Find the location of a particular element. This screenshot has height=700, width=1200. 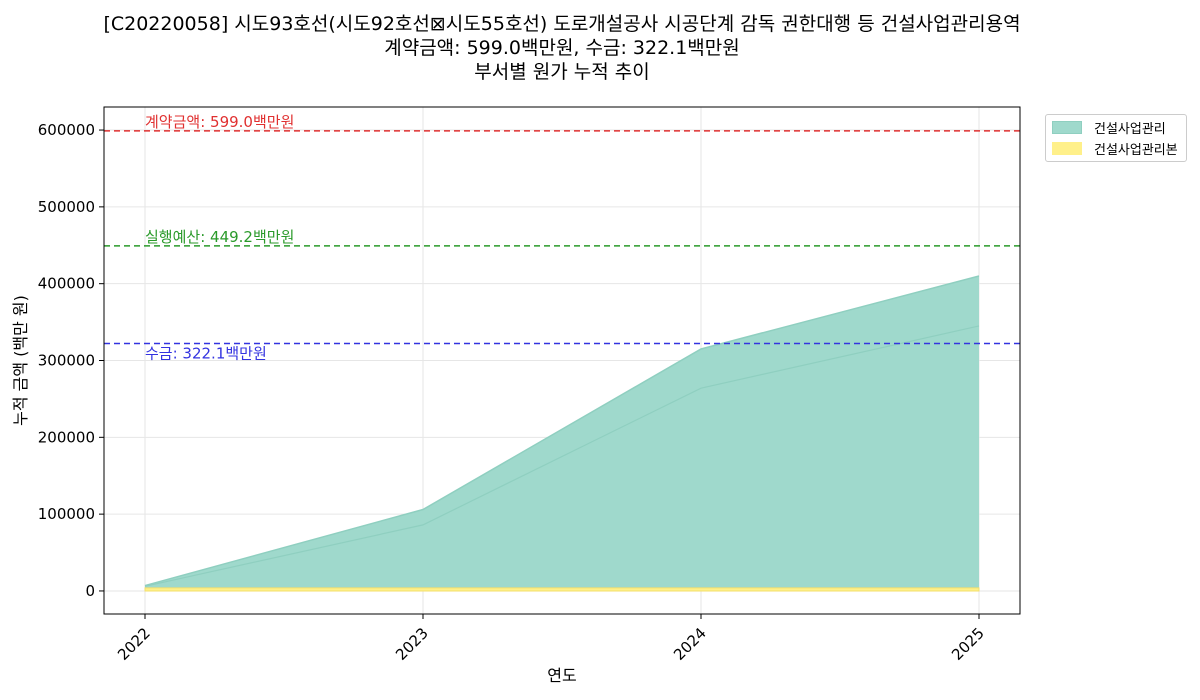

x-tick-label: 2025 is located at coordinates (968, 644).